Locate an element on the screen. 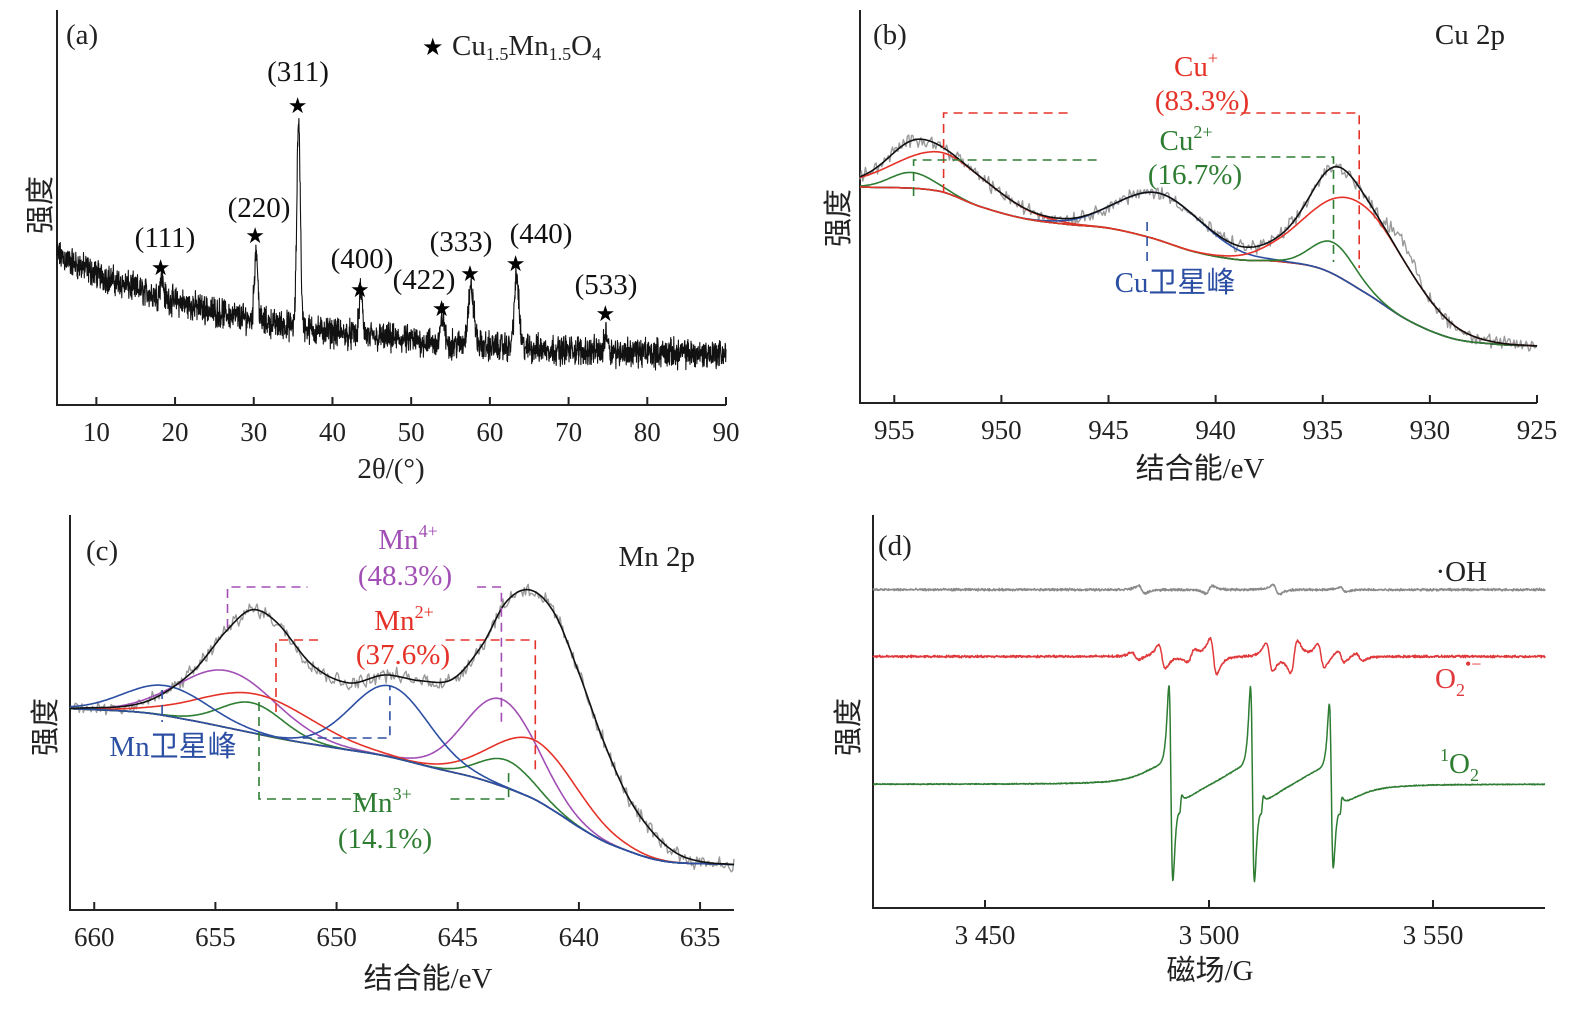 The height and width of the screenshot is (1021, 1585). x-tick-label: 40 is located at coordinates (332, 432).